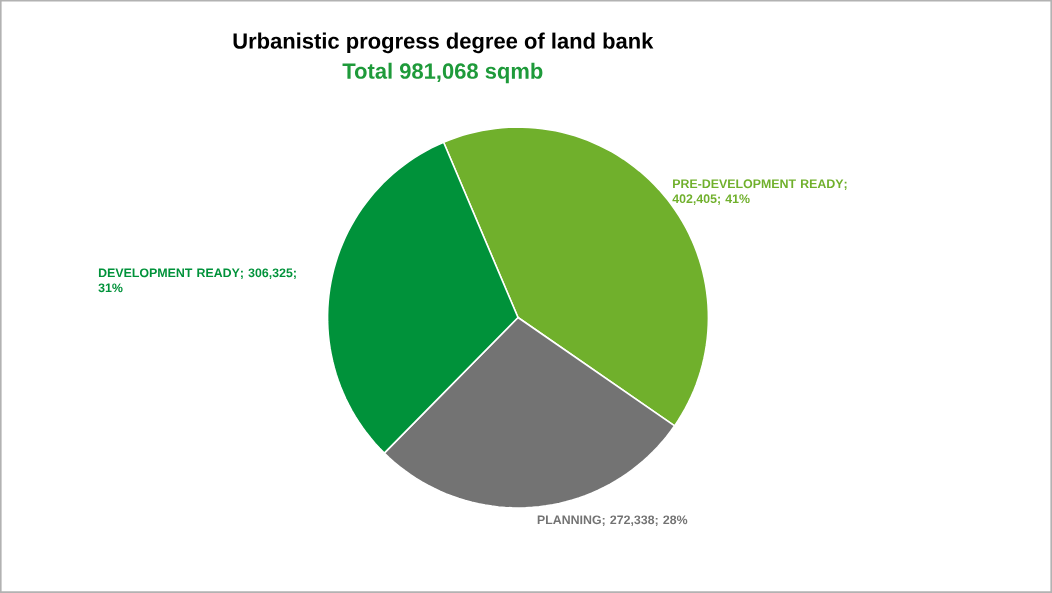  I want to click on text: 402,405; 41%, so click(711, 199).